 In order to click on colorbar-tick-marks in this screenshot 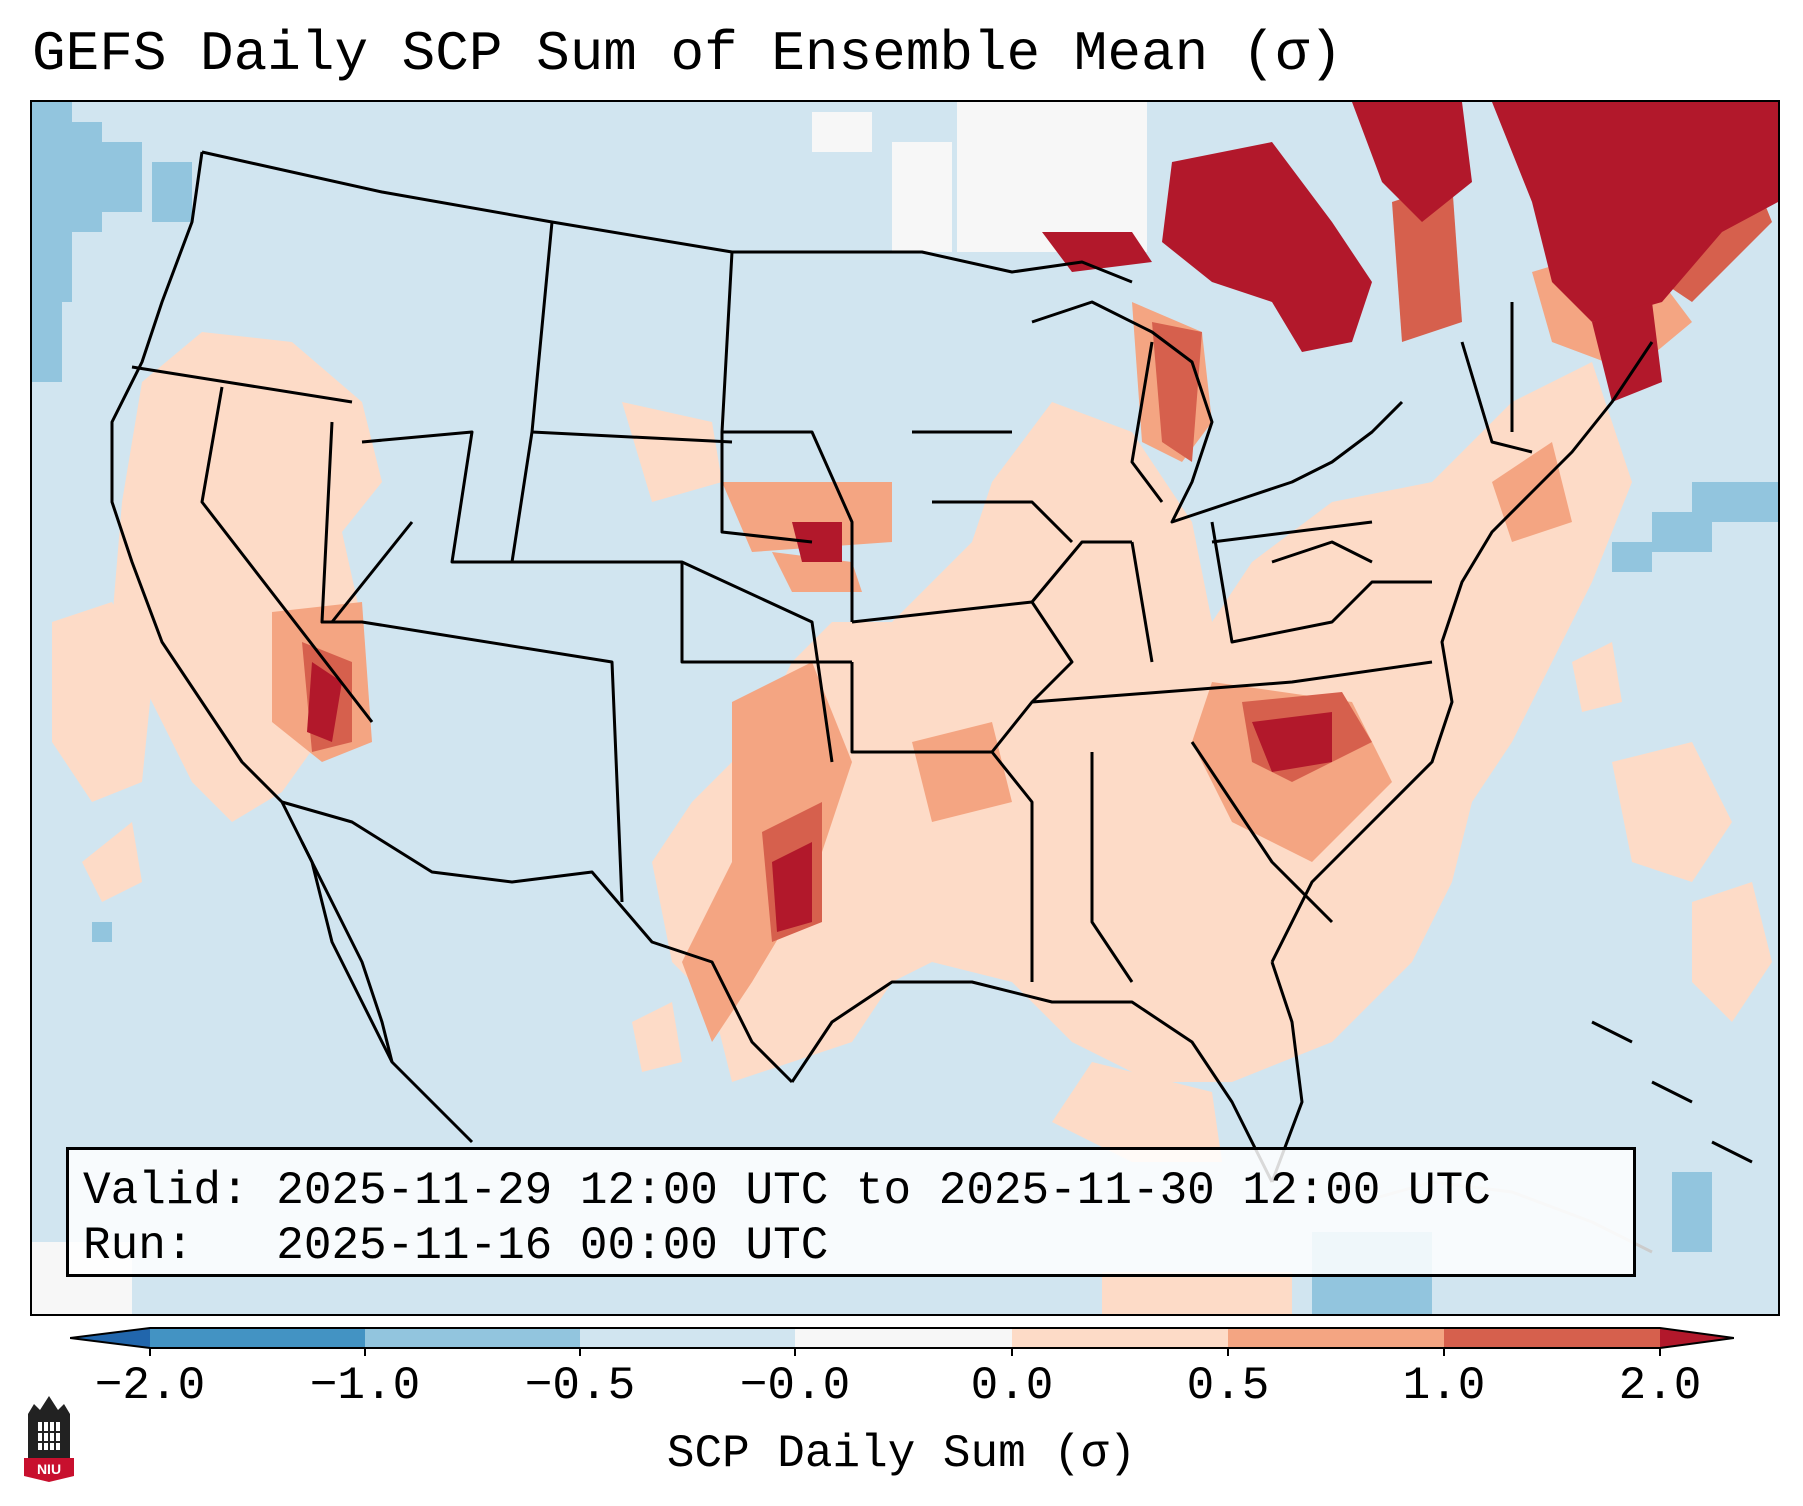, I will do `click(905, 1352)`.